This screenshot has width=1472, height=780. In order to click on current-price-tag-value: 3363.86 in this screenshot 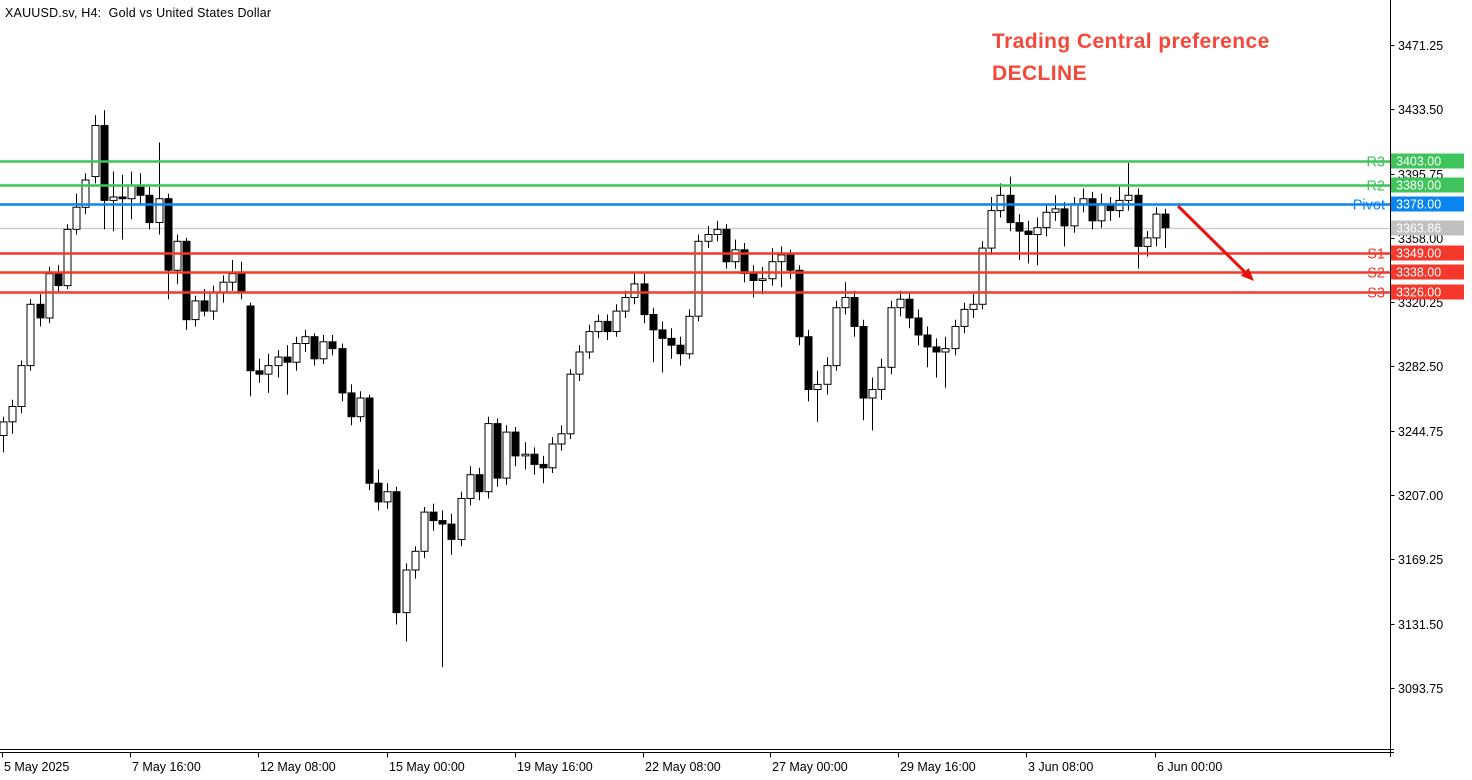, I will do `click(1418, 229)`.